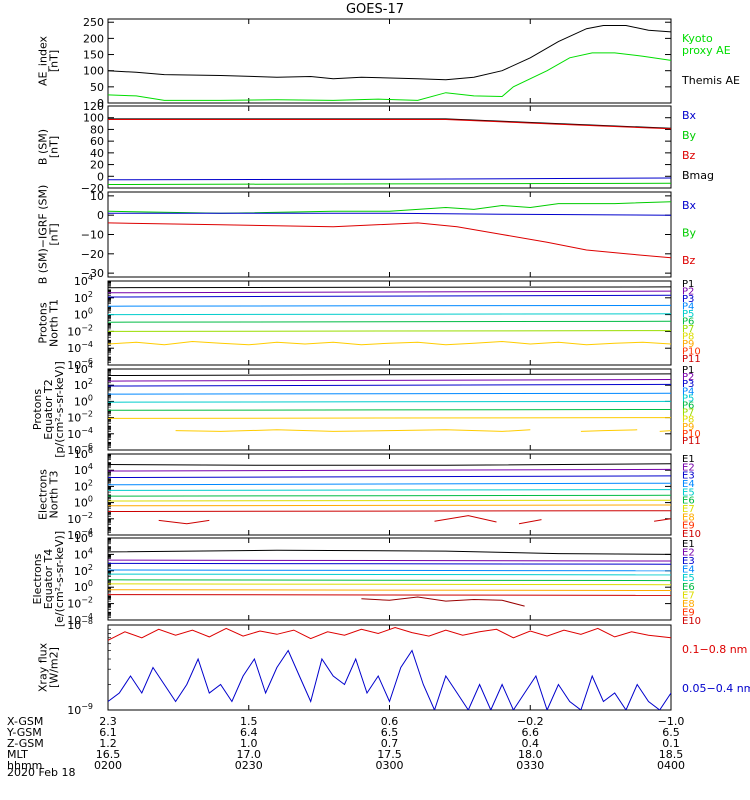 This screenshot has height=800, width=750. Describe the element at coordinates (671, 754) in the screenshot. I see `ephemeris-value: 18.5` at that location.